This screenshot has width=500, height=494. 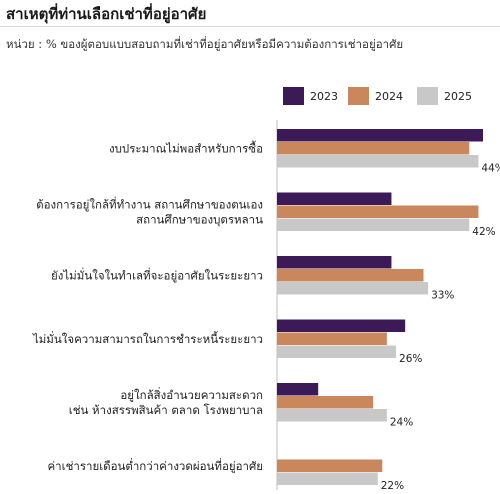 I want to click on legend-swatch-2023, so click(x=293, y=96).